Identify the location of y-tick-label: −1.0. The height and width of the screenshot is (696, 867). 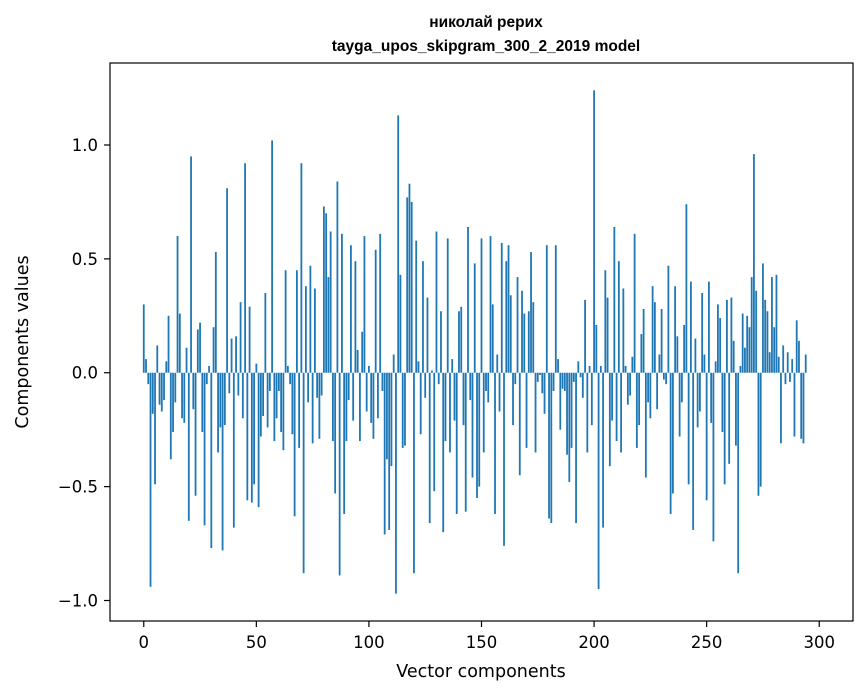
(78, 601).